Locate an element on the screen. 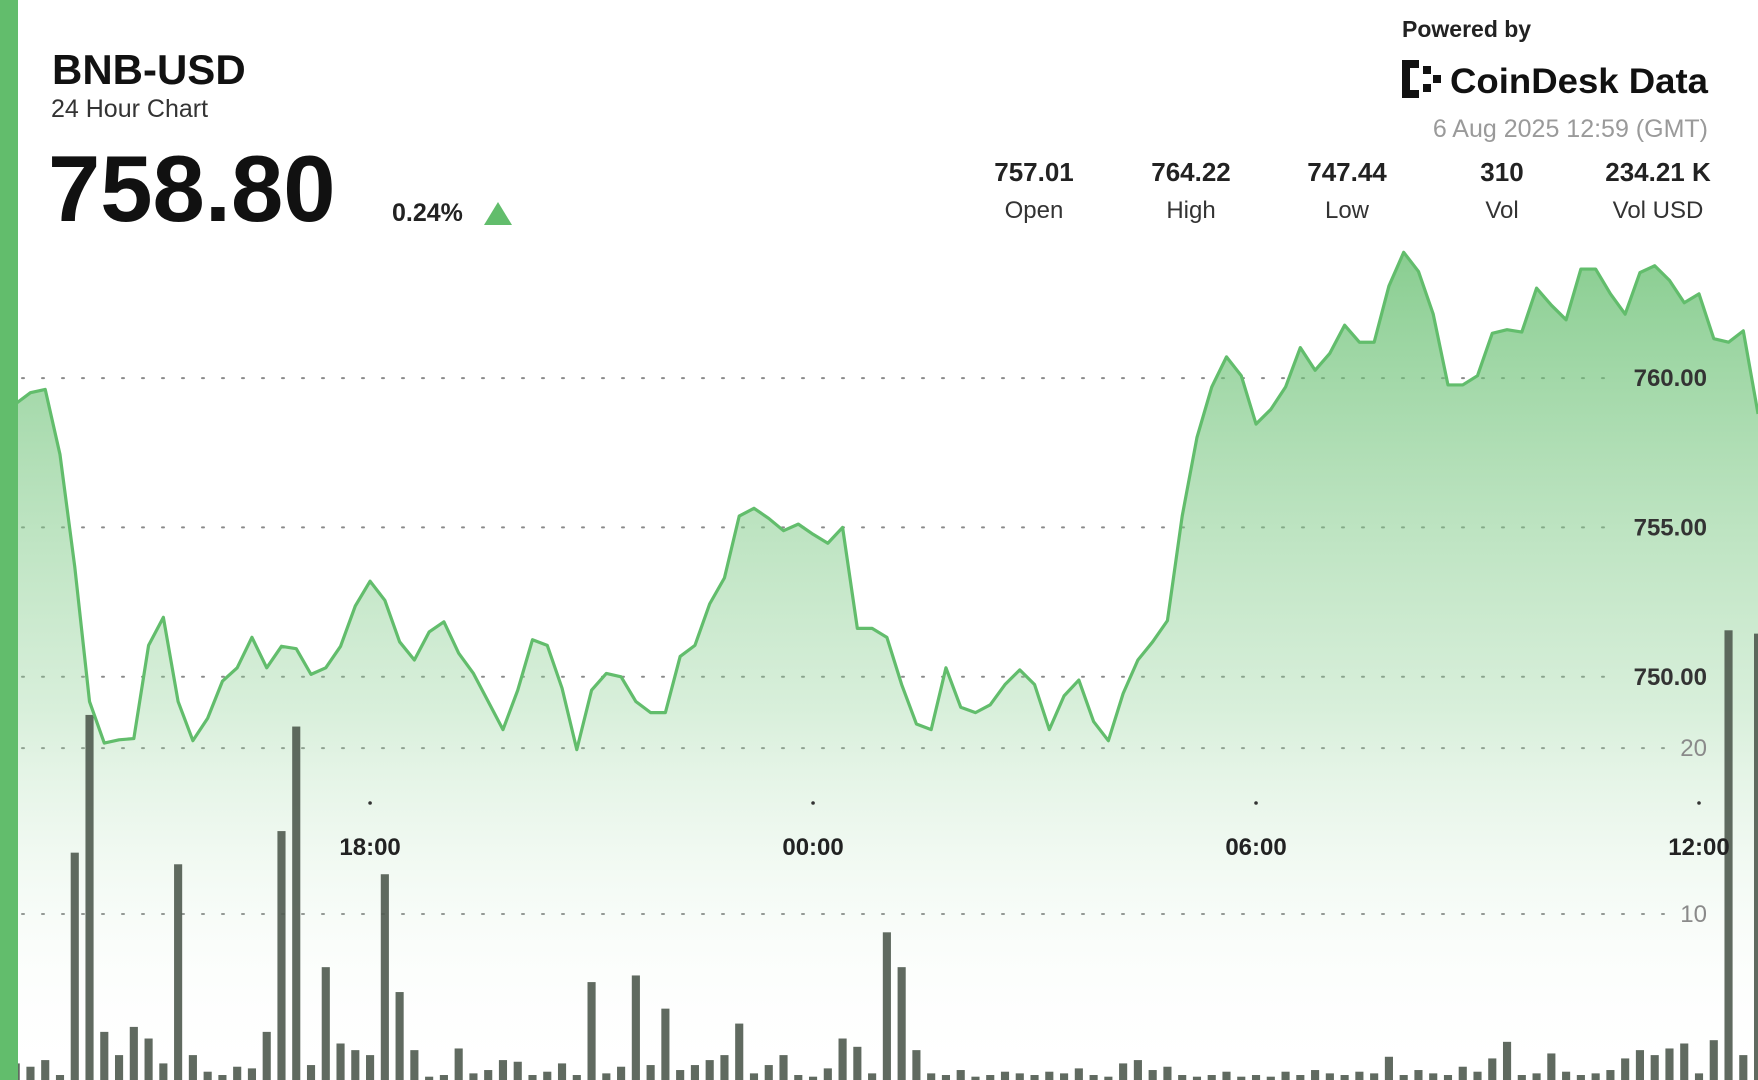  symbol: BNB-USD is located at coordinates (149, 69).